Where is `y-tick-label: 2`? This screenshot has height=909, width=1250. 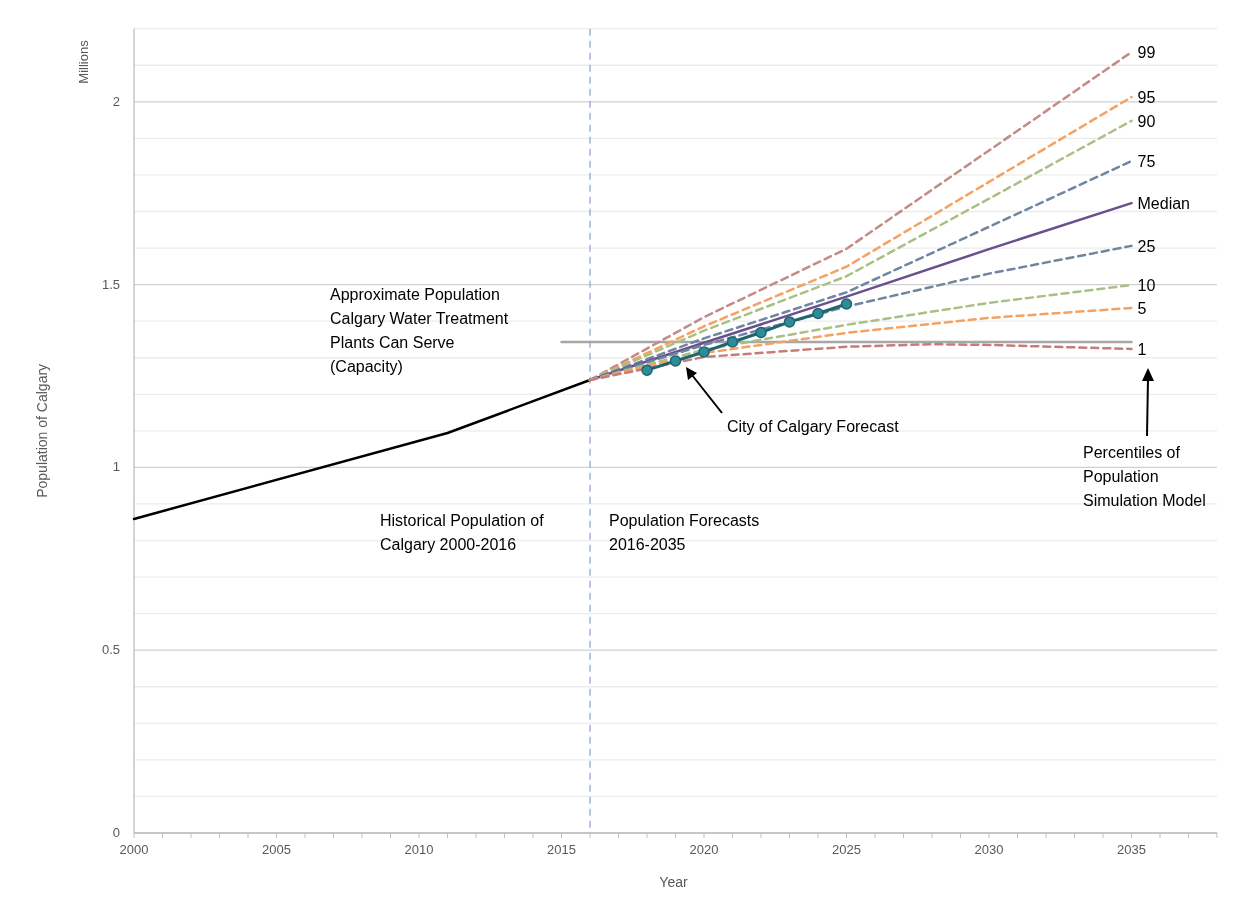
y-tick-label: 2 is located at coordinates (116, 101).